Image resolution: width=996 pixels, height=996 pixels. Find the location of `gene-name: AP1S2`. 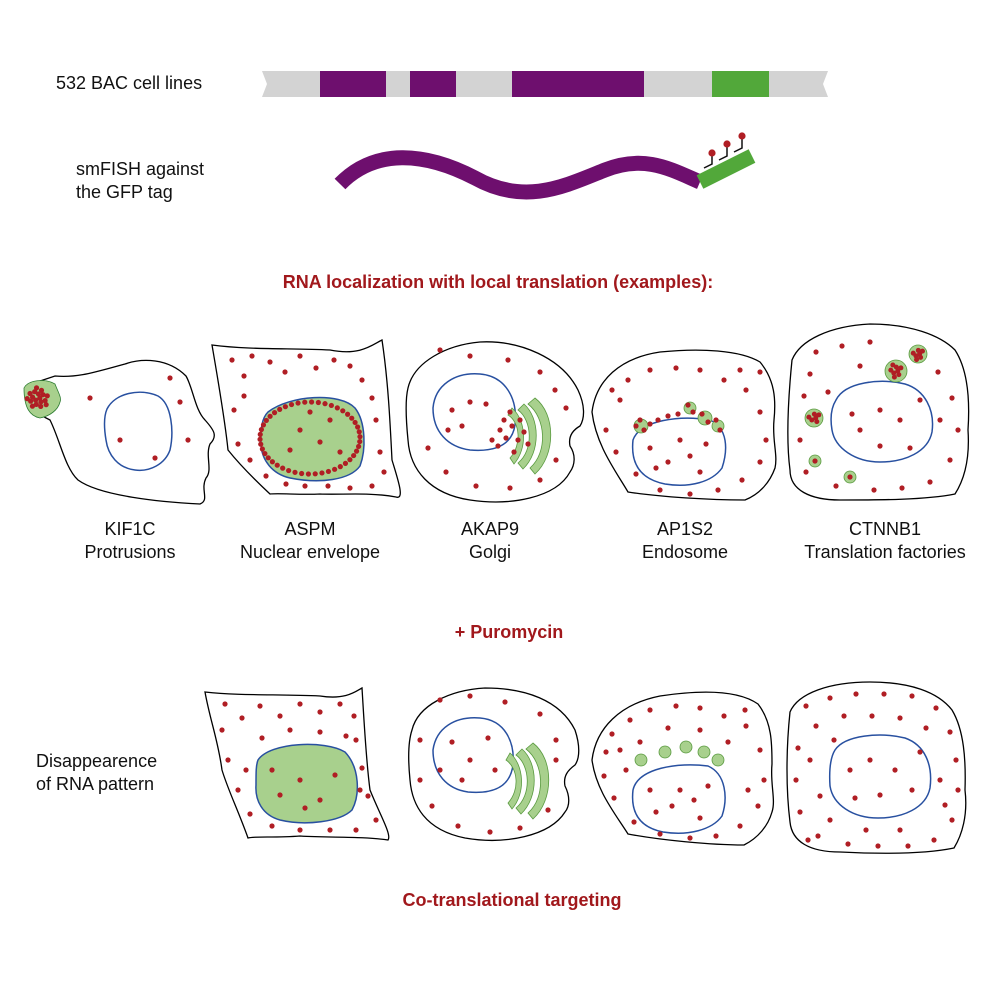

gene-name: AP1S2 is located at coordinates (685, 529).